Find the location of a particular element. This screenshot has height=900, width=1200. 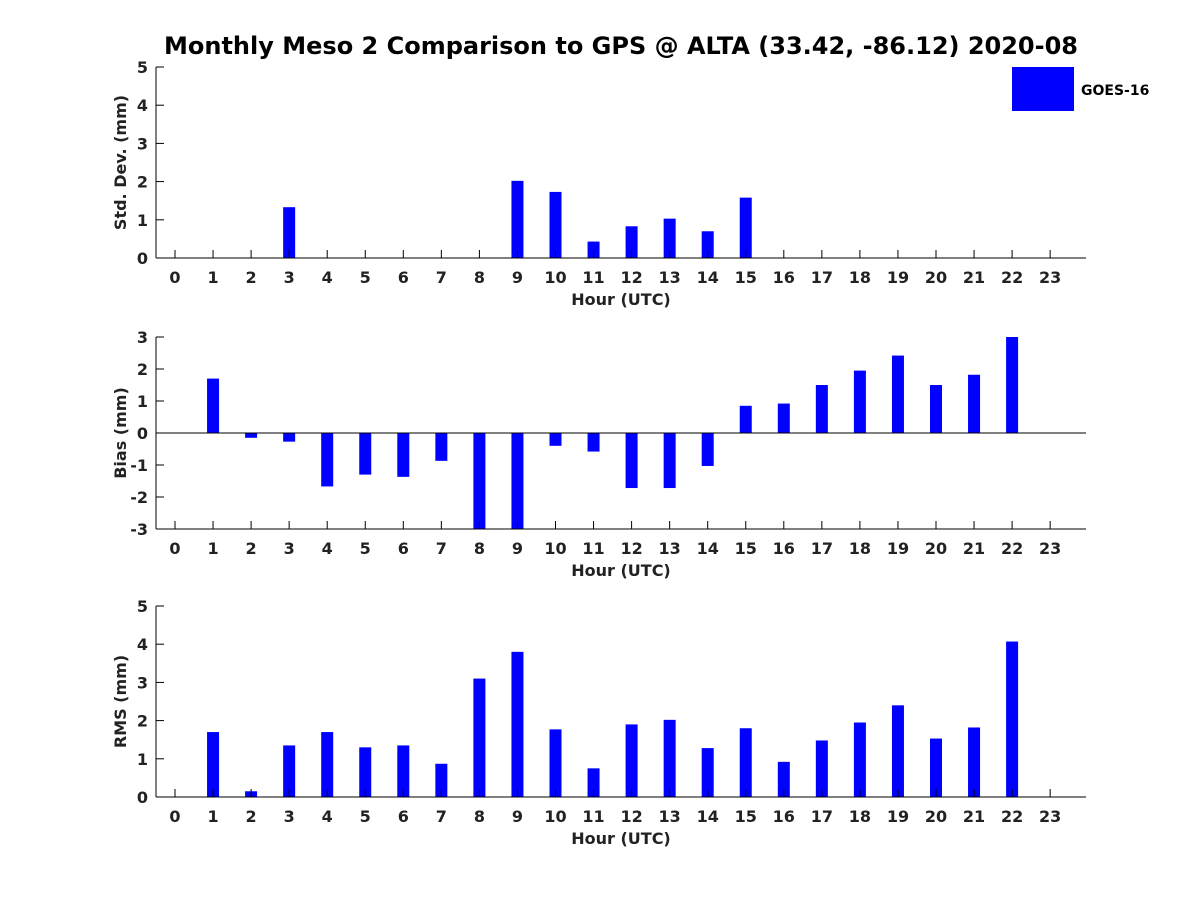

x-tick-label: 15 is located at coordinates (746, 816).